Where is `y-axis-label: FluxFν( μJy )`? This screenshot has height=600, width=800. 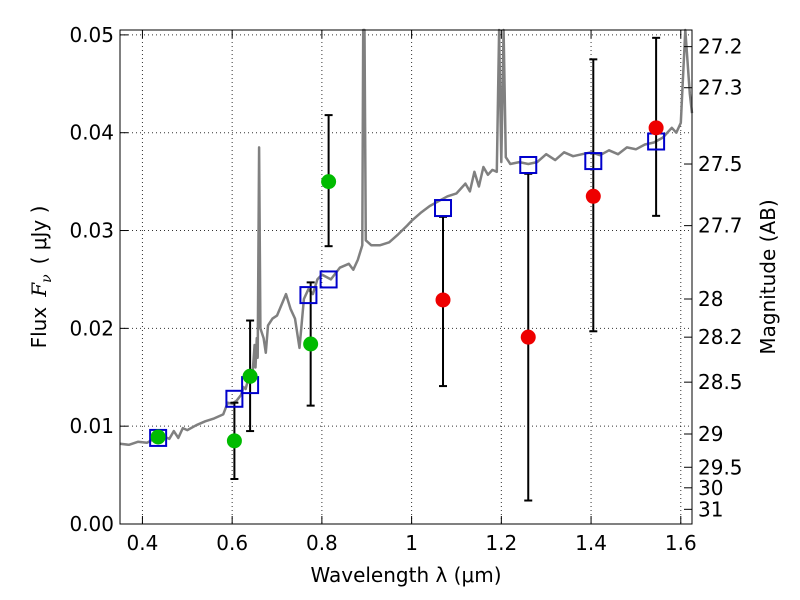
y-axis-label: FluxFν( μJy ) is located at coordinates (41, 277).